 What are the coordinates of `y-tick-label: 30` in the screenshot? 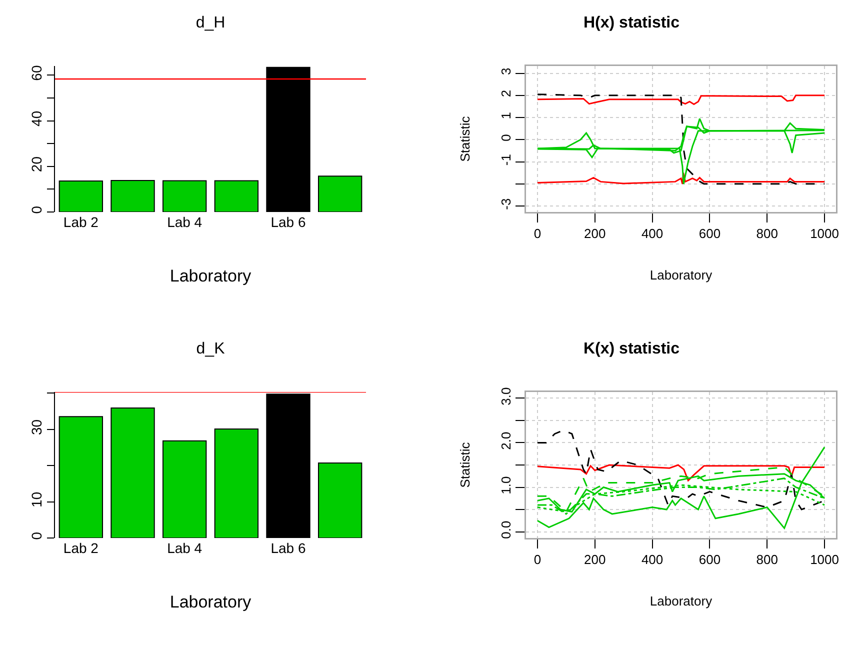 It's located at (36, 427).